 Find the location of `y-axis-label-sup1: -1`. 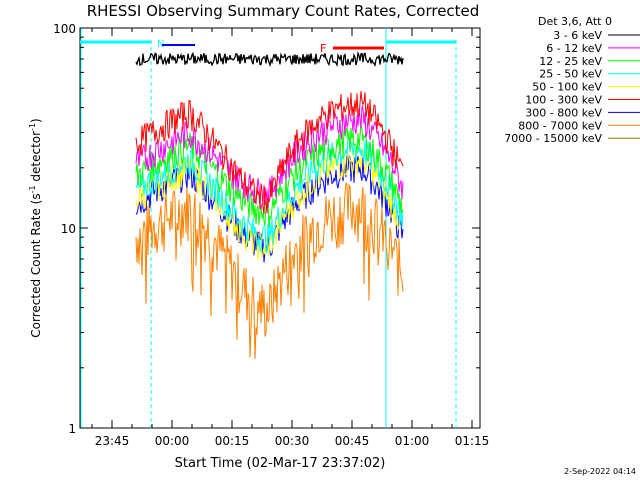

y-axis-label-sup1: -1 is located at coordinates (32, 189).